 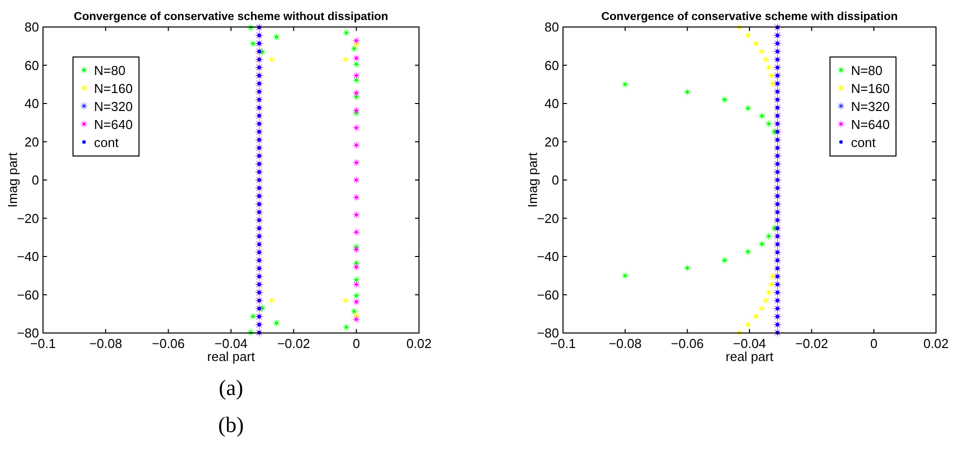 I want to click on text: (b), so click(x=231, y=424).